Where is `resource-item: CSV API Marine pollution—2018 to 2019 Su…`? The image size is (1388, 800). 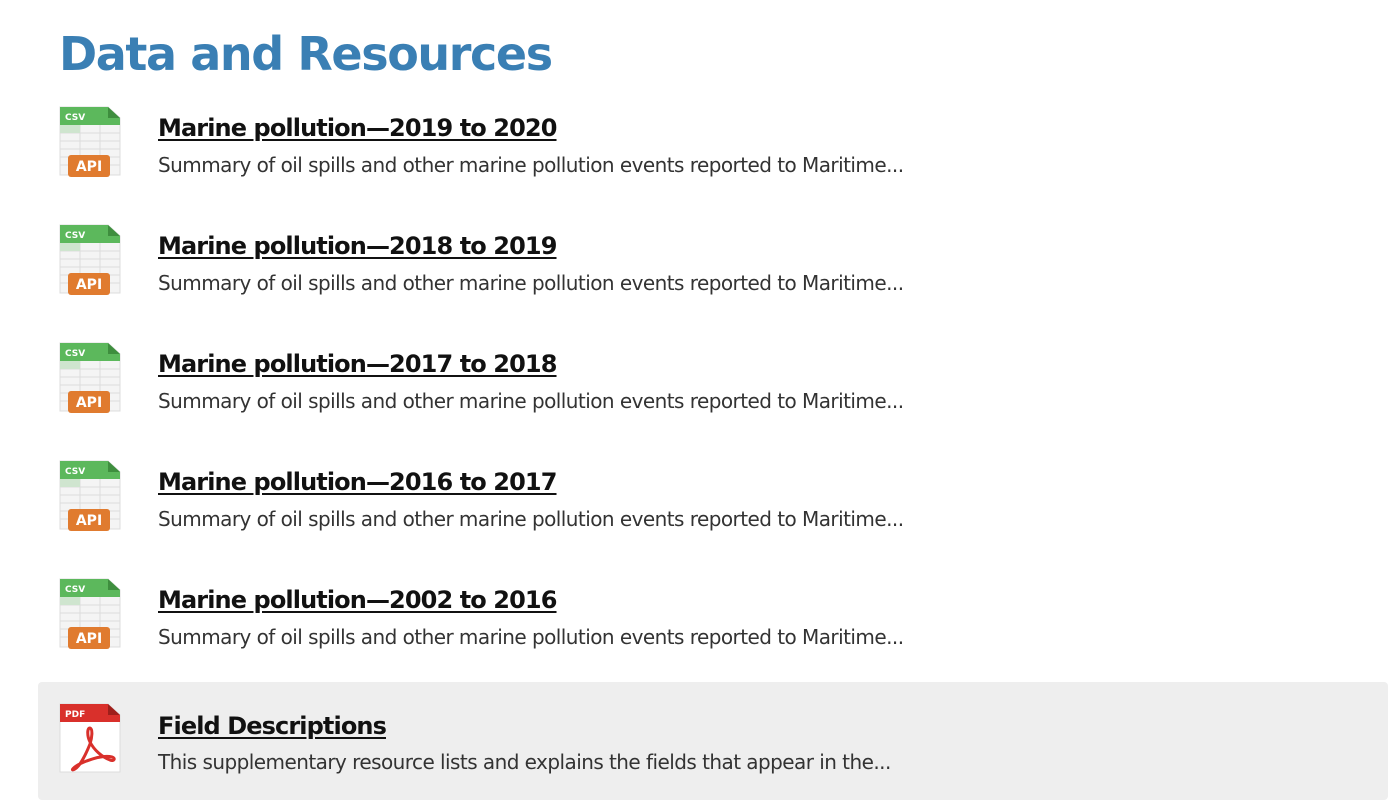 resource-item: CSV API Marine pollution—2018 to 2019 Su… is located at coordinates (713, 269).